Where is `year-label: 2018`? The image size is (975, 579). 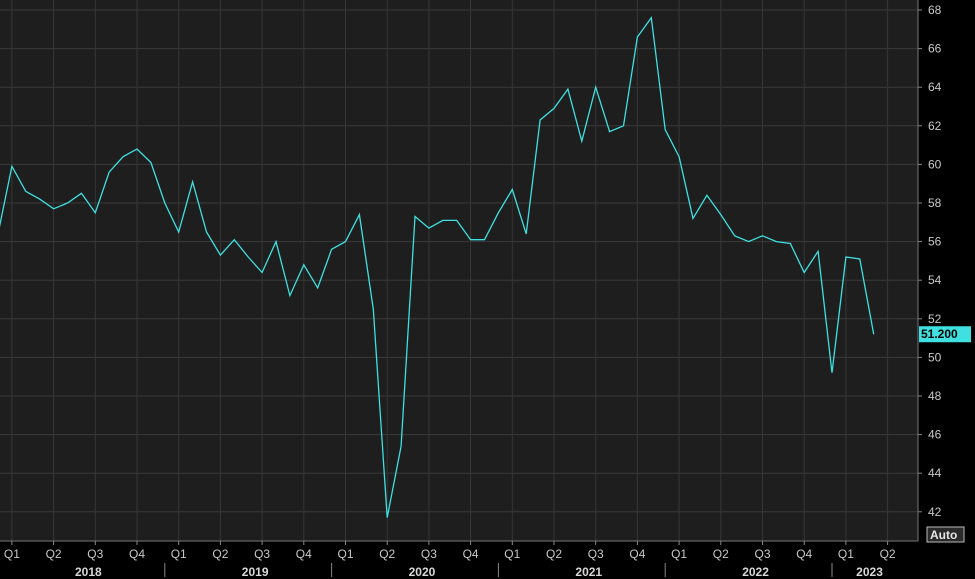 year-label: 2018 is located at coordinates (88, 572).